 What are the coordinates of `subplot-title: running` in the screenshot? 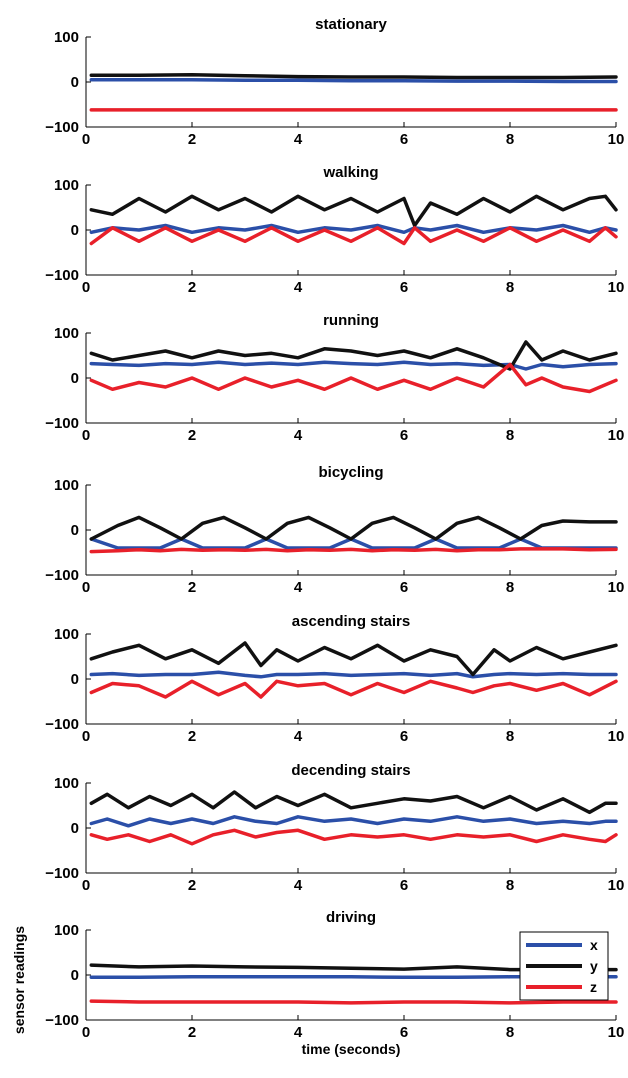 It's located at (351, 320).